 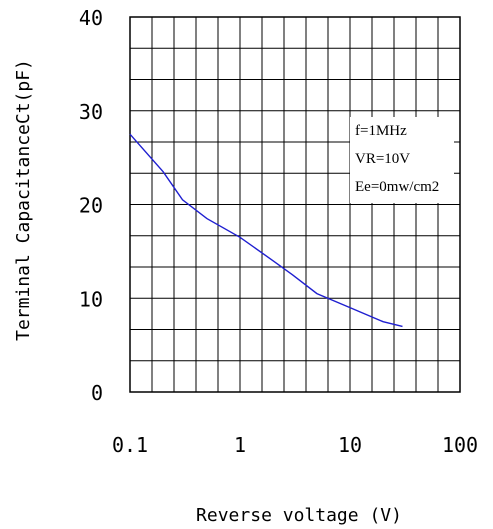 I want to click on x-tick-label: 10, so click(x=350, y=445).